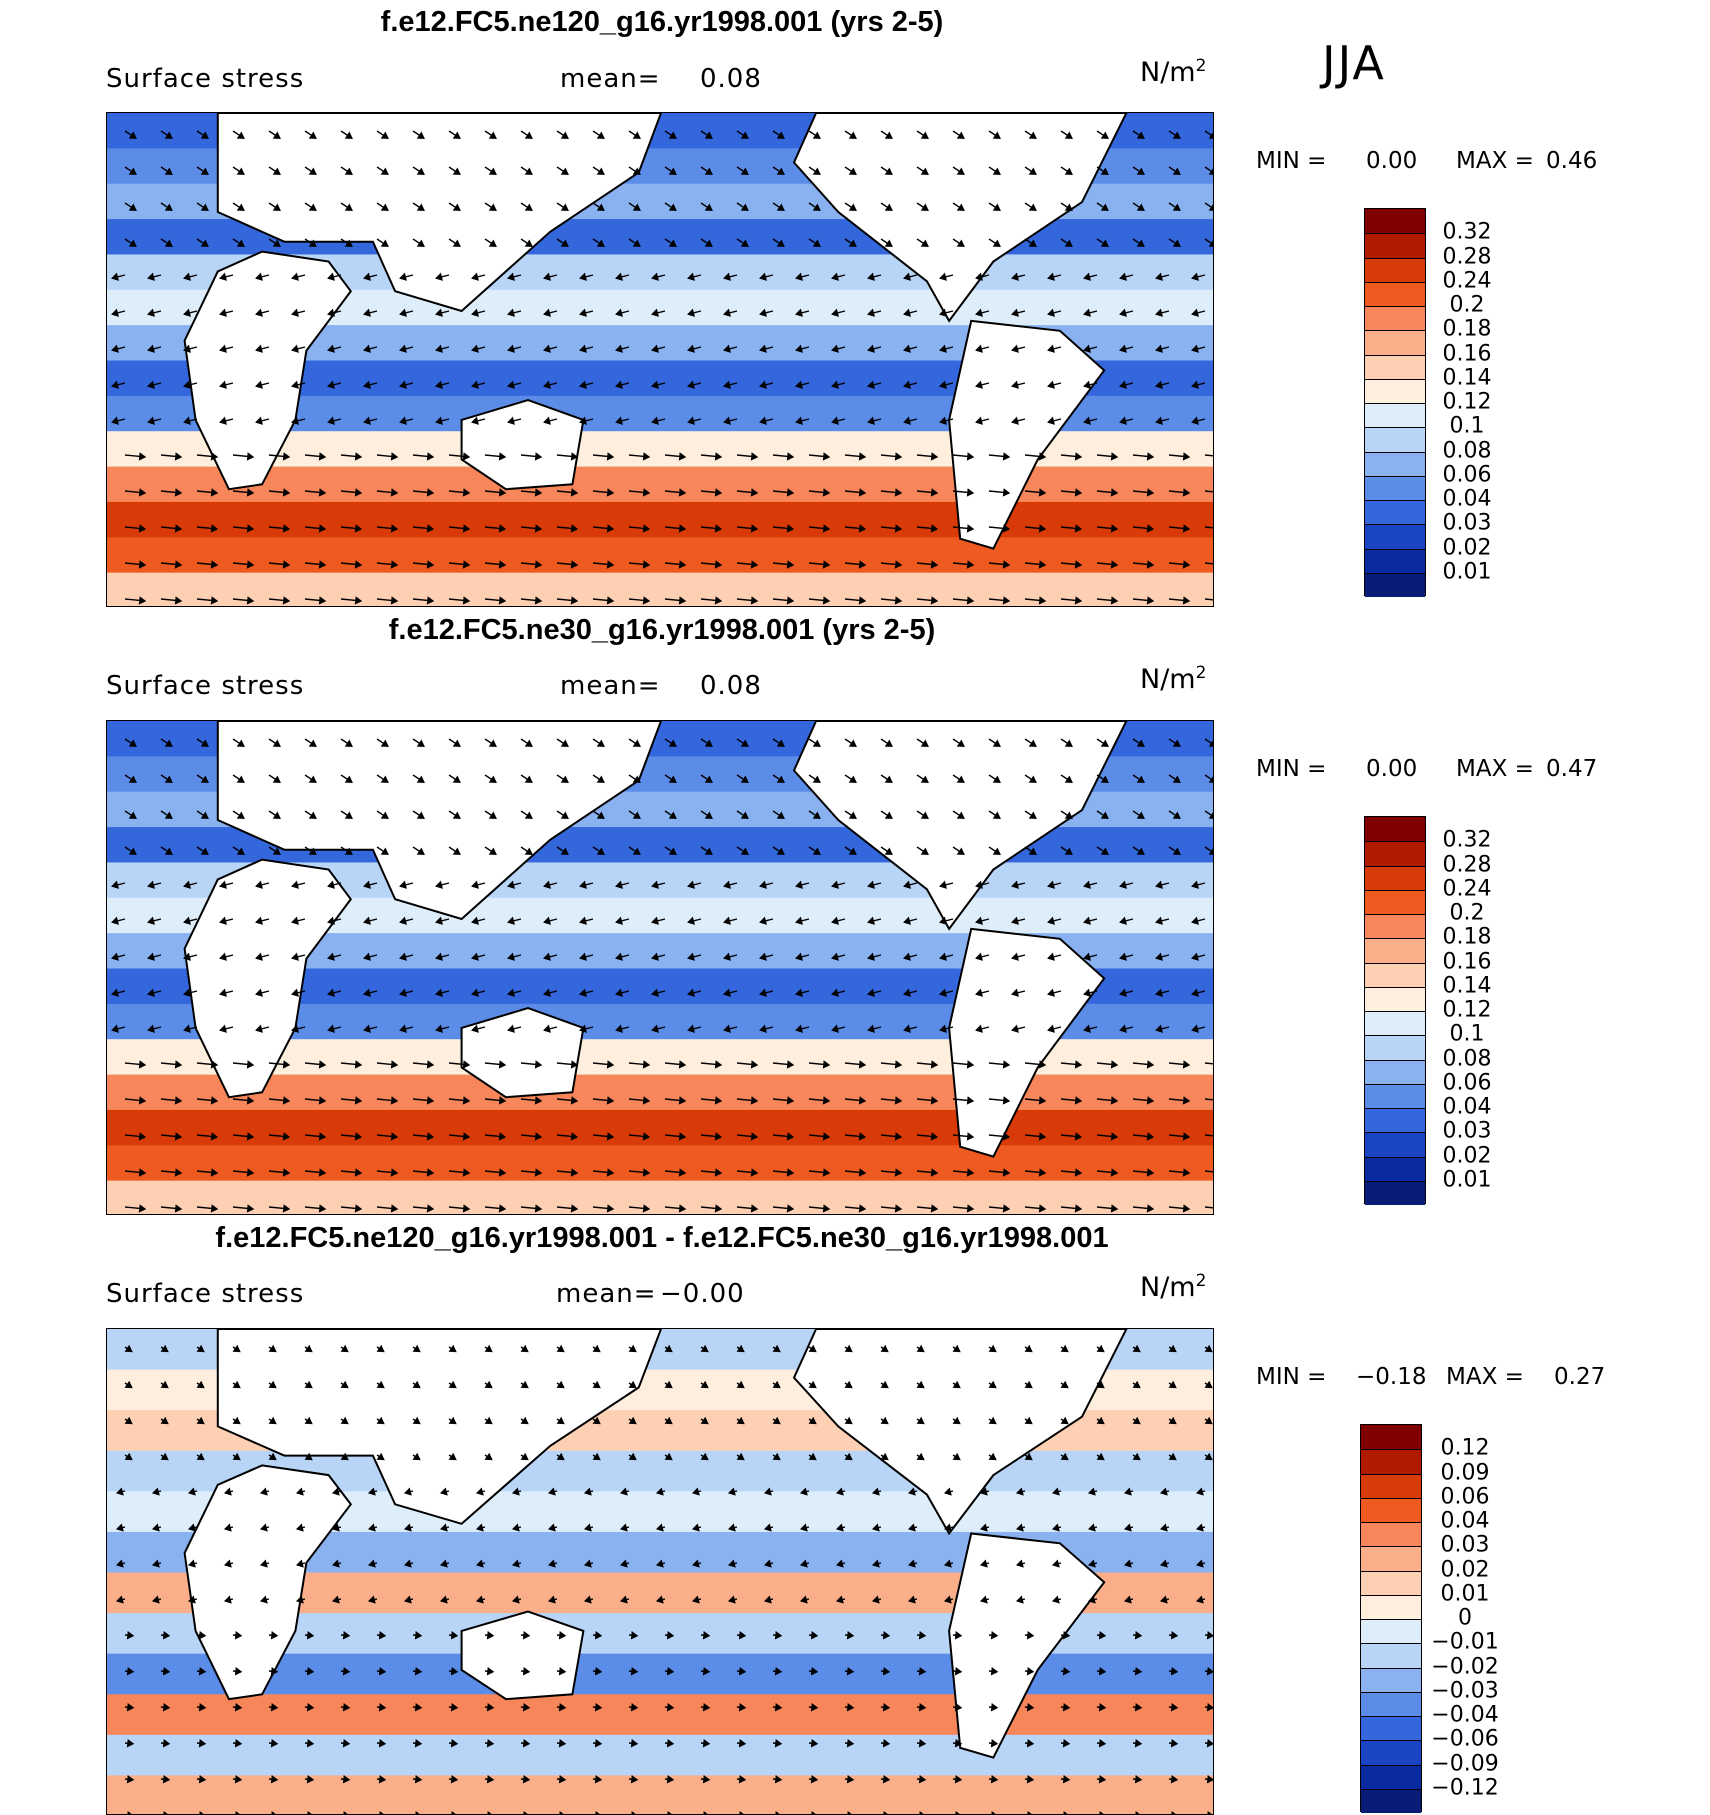  What do you see at coordinates (1465, 1739) in the screenshot?
I see `colorbar-tick-label: −0.06` at bounding box center [1465, 1739].